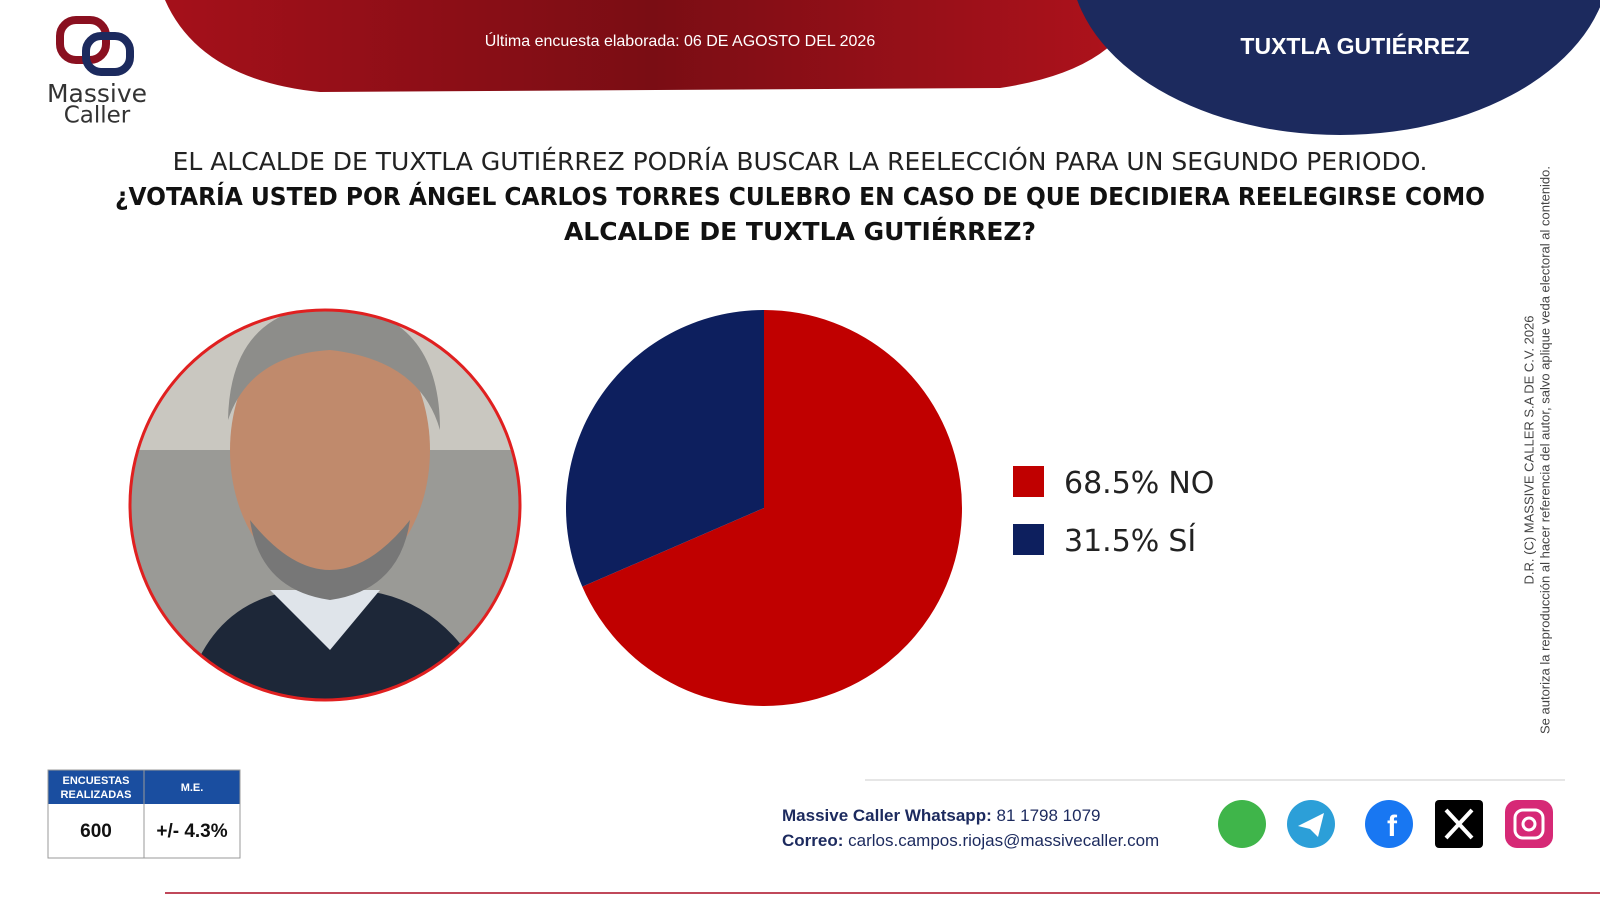  What do you see at coordinates (1354, 45) in the screenshot?
I see `city: TUXTLA GUTIÉRREZ` at bounding box center [1354, 45].